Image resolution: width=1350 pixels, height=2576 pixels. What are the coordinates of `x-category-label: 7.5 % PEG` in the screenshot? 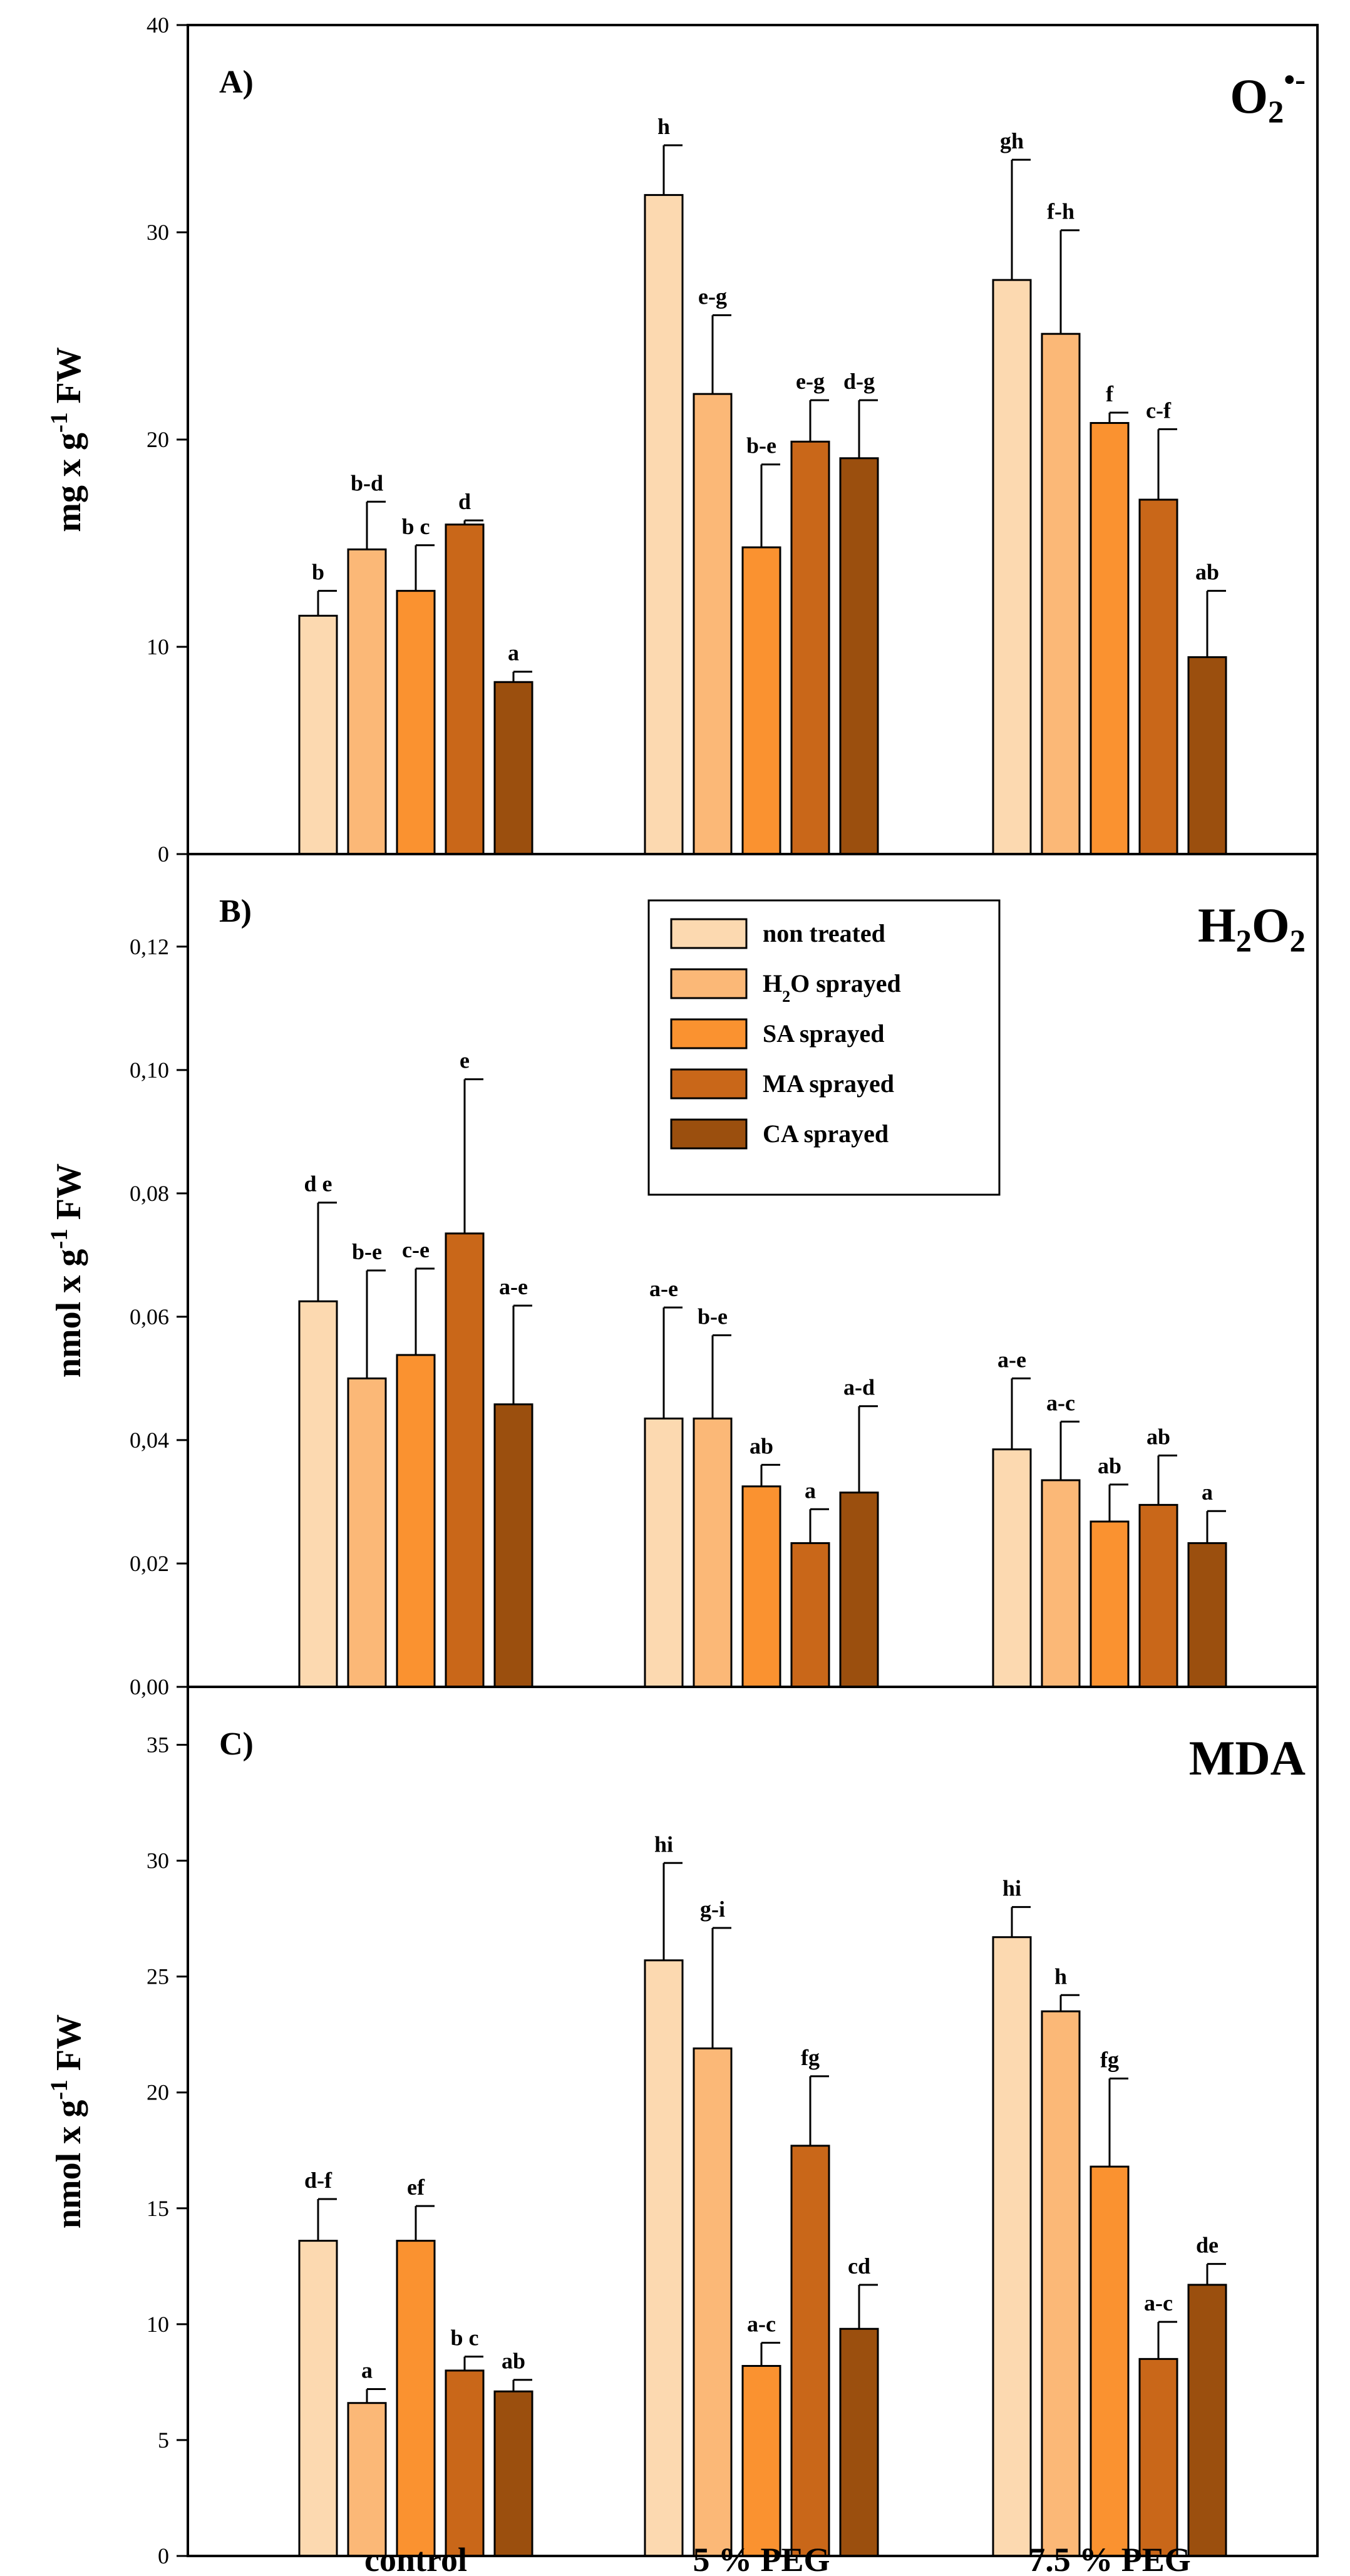 It's located at (1109, 2558).